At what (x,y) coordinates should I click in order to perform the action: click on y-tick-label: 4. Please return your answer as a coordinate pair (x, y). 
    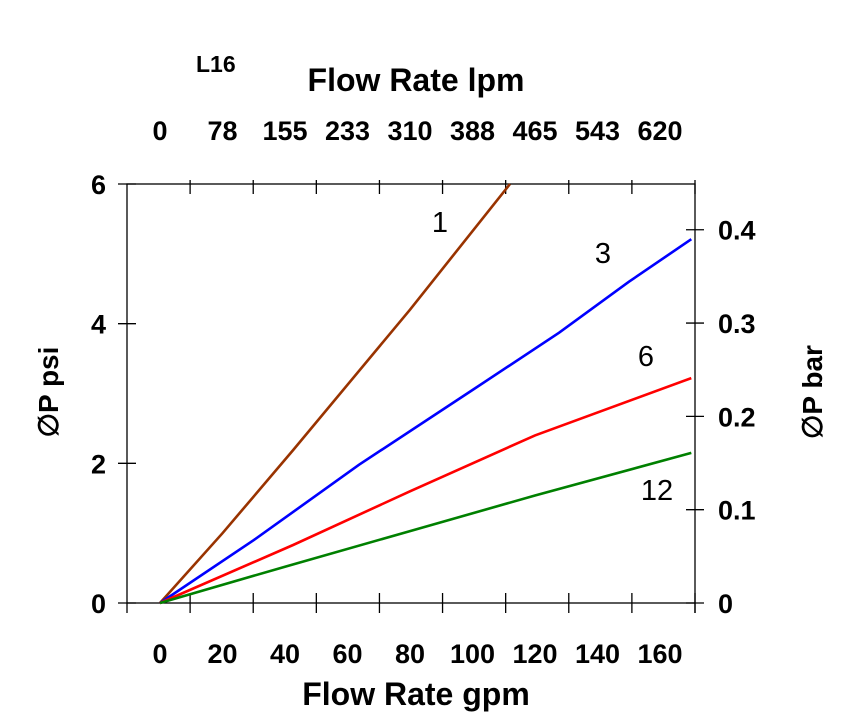
    Looking at the image, I should click on (98, 325).